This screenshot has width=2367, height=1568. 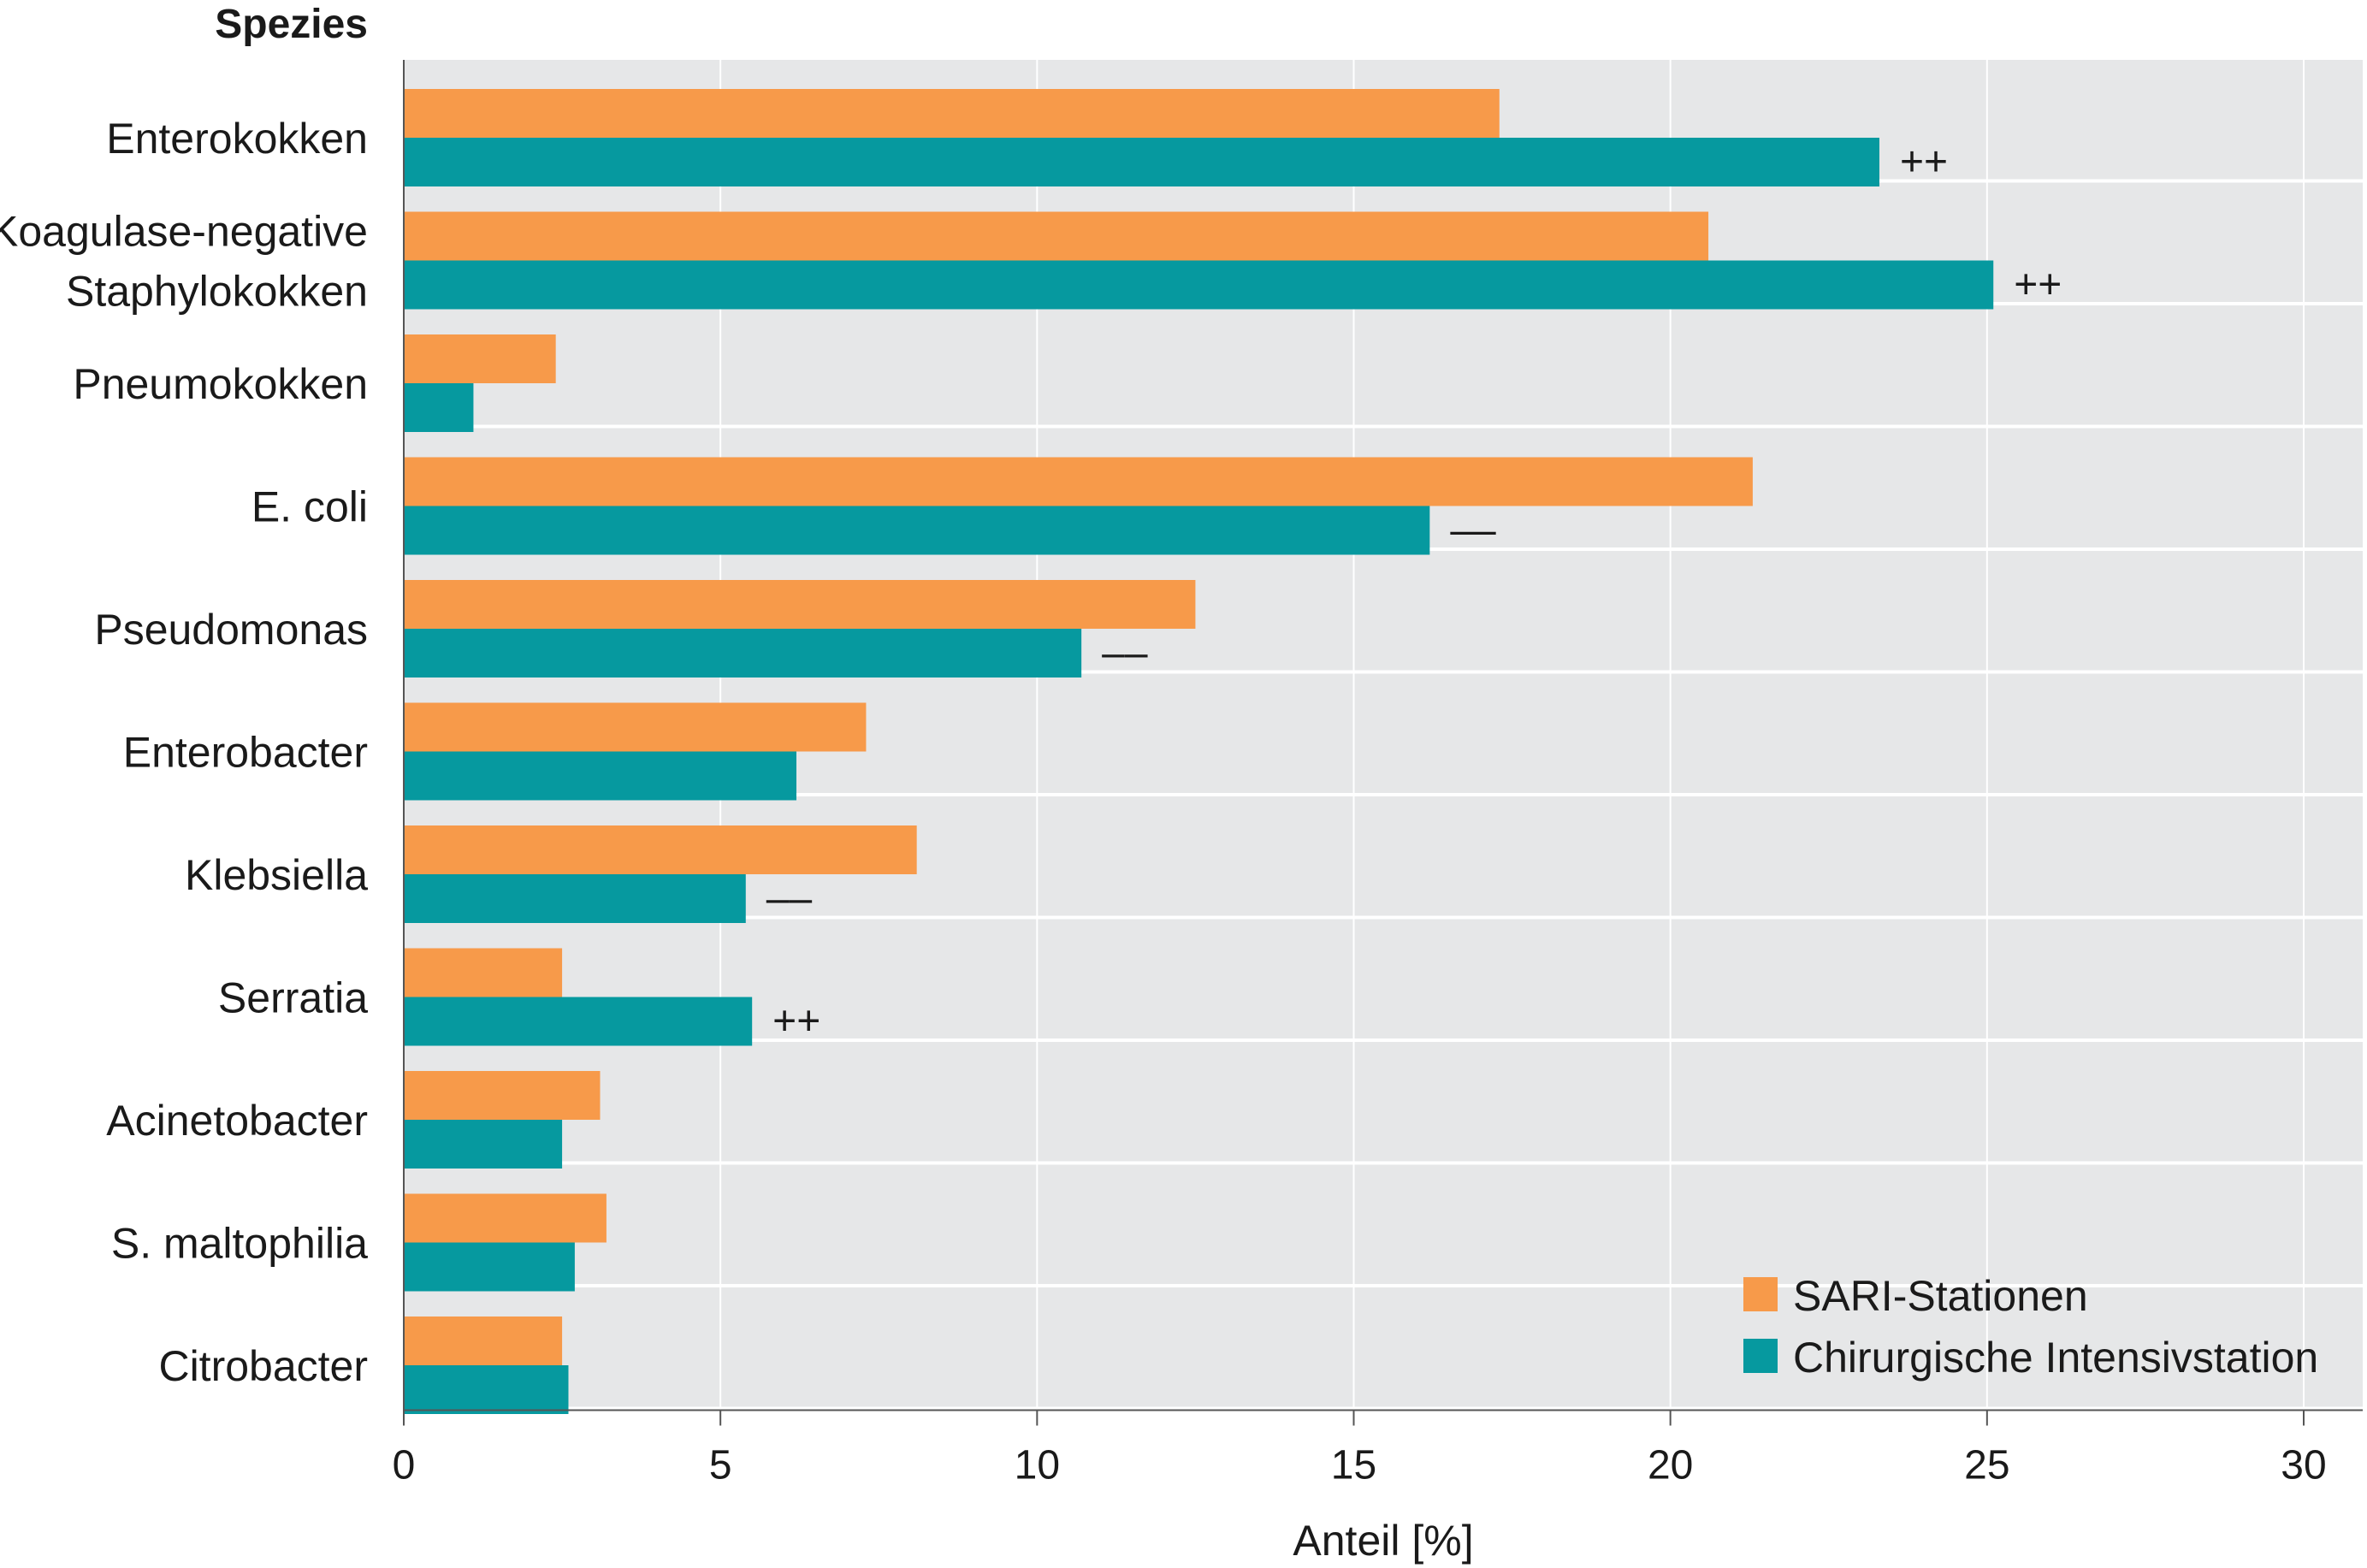 What do you see at coordinates (480, 358) in the screenshot?
I see `bar-sari-stationen-pneumokokken` at bounding box center [480, 358].